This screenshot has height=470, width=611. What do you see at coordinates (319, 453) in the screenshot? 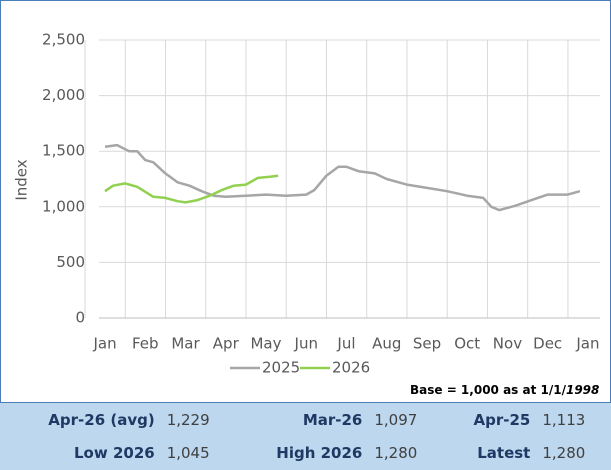
I see `table-key: High 2026` at bounding box center [319, 453].